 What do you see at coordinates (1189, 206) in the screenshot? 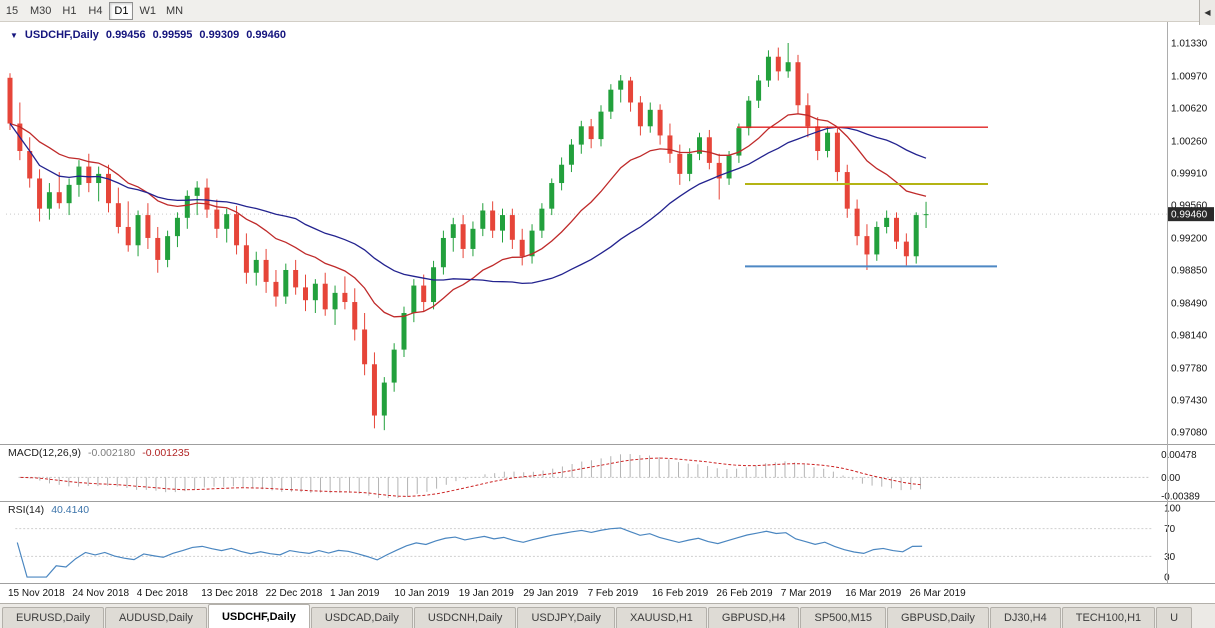
I see `svg-text: 0.99560` at bounding box center [1189, 206].